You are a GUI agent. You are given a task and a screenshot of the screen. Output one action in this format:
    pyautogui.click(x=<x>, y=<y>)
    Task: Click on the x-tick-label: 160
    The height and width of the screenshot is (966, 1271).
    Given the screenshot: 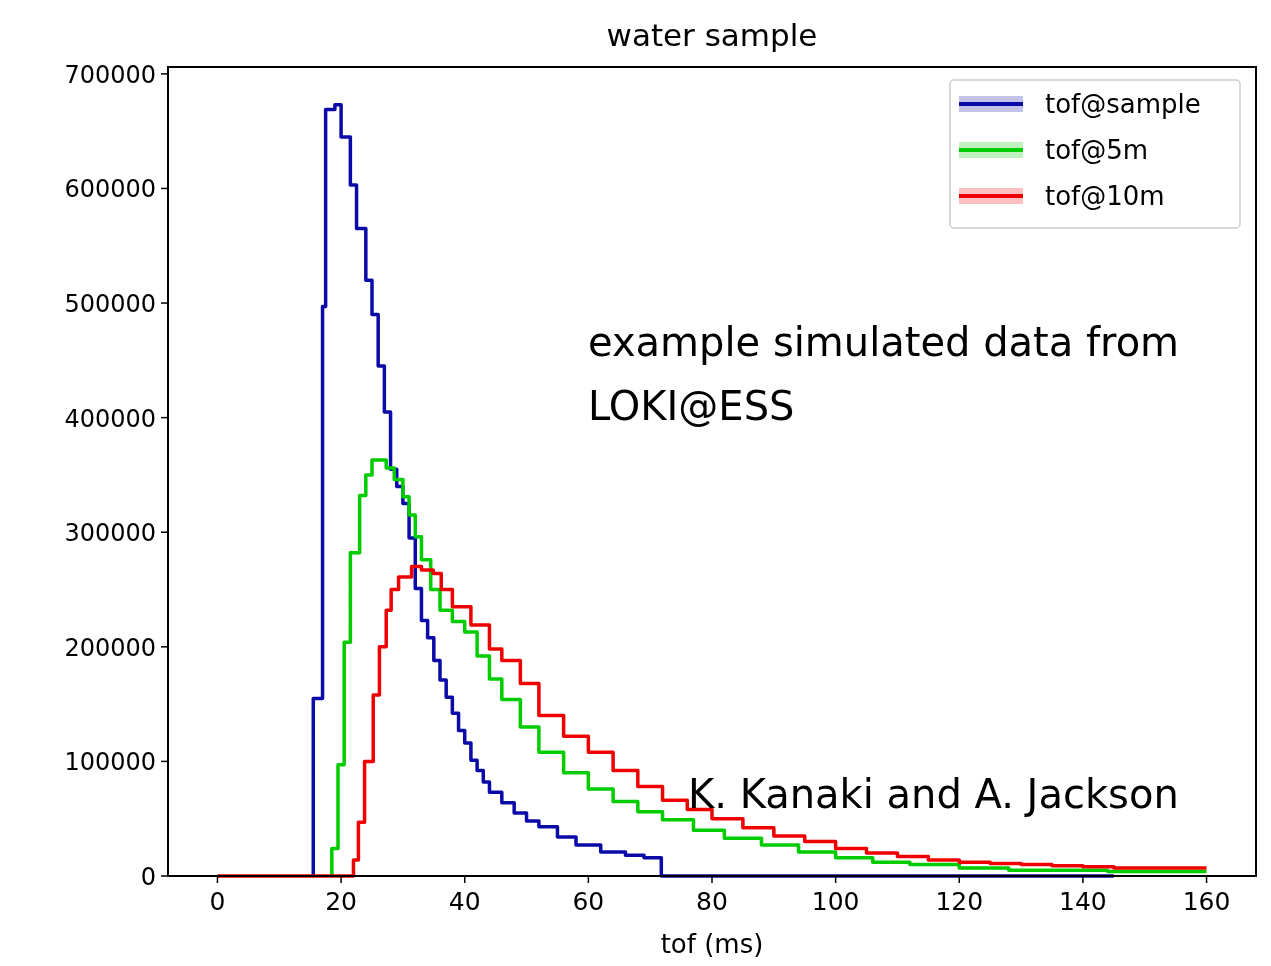 What is the action you would take?
    pyautogui.click(x=1206, y=901)
    